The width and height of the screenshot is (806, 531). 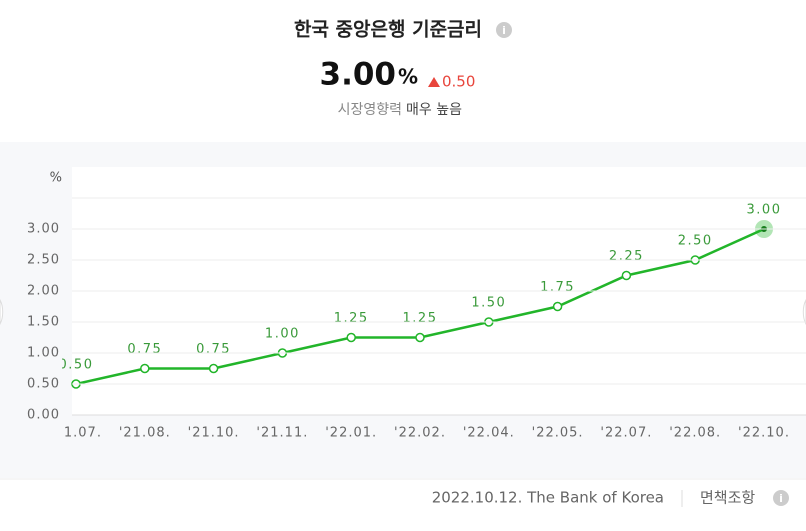 I want to click on data-label: 2.25, so click(x=626, y=256).